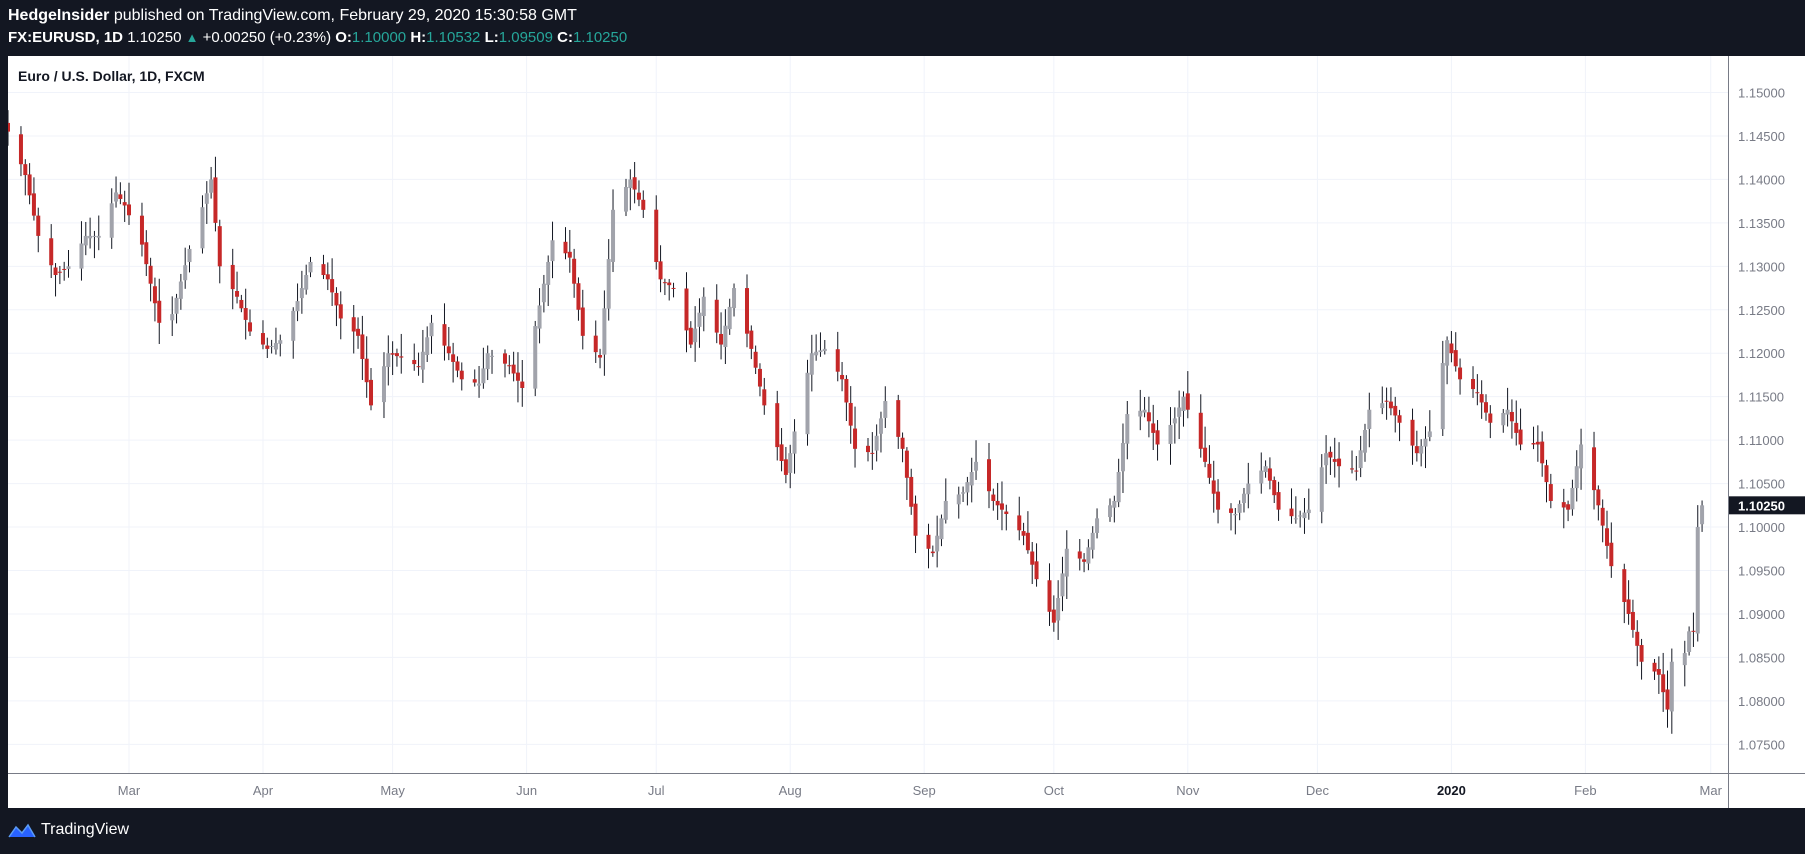  I want to click on tradingview-logo-icon, so click(22, 831).